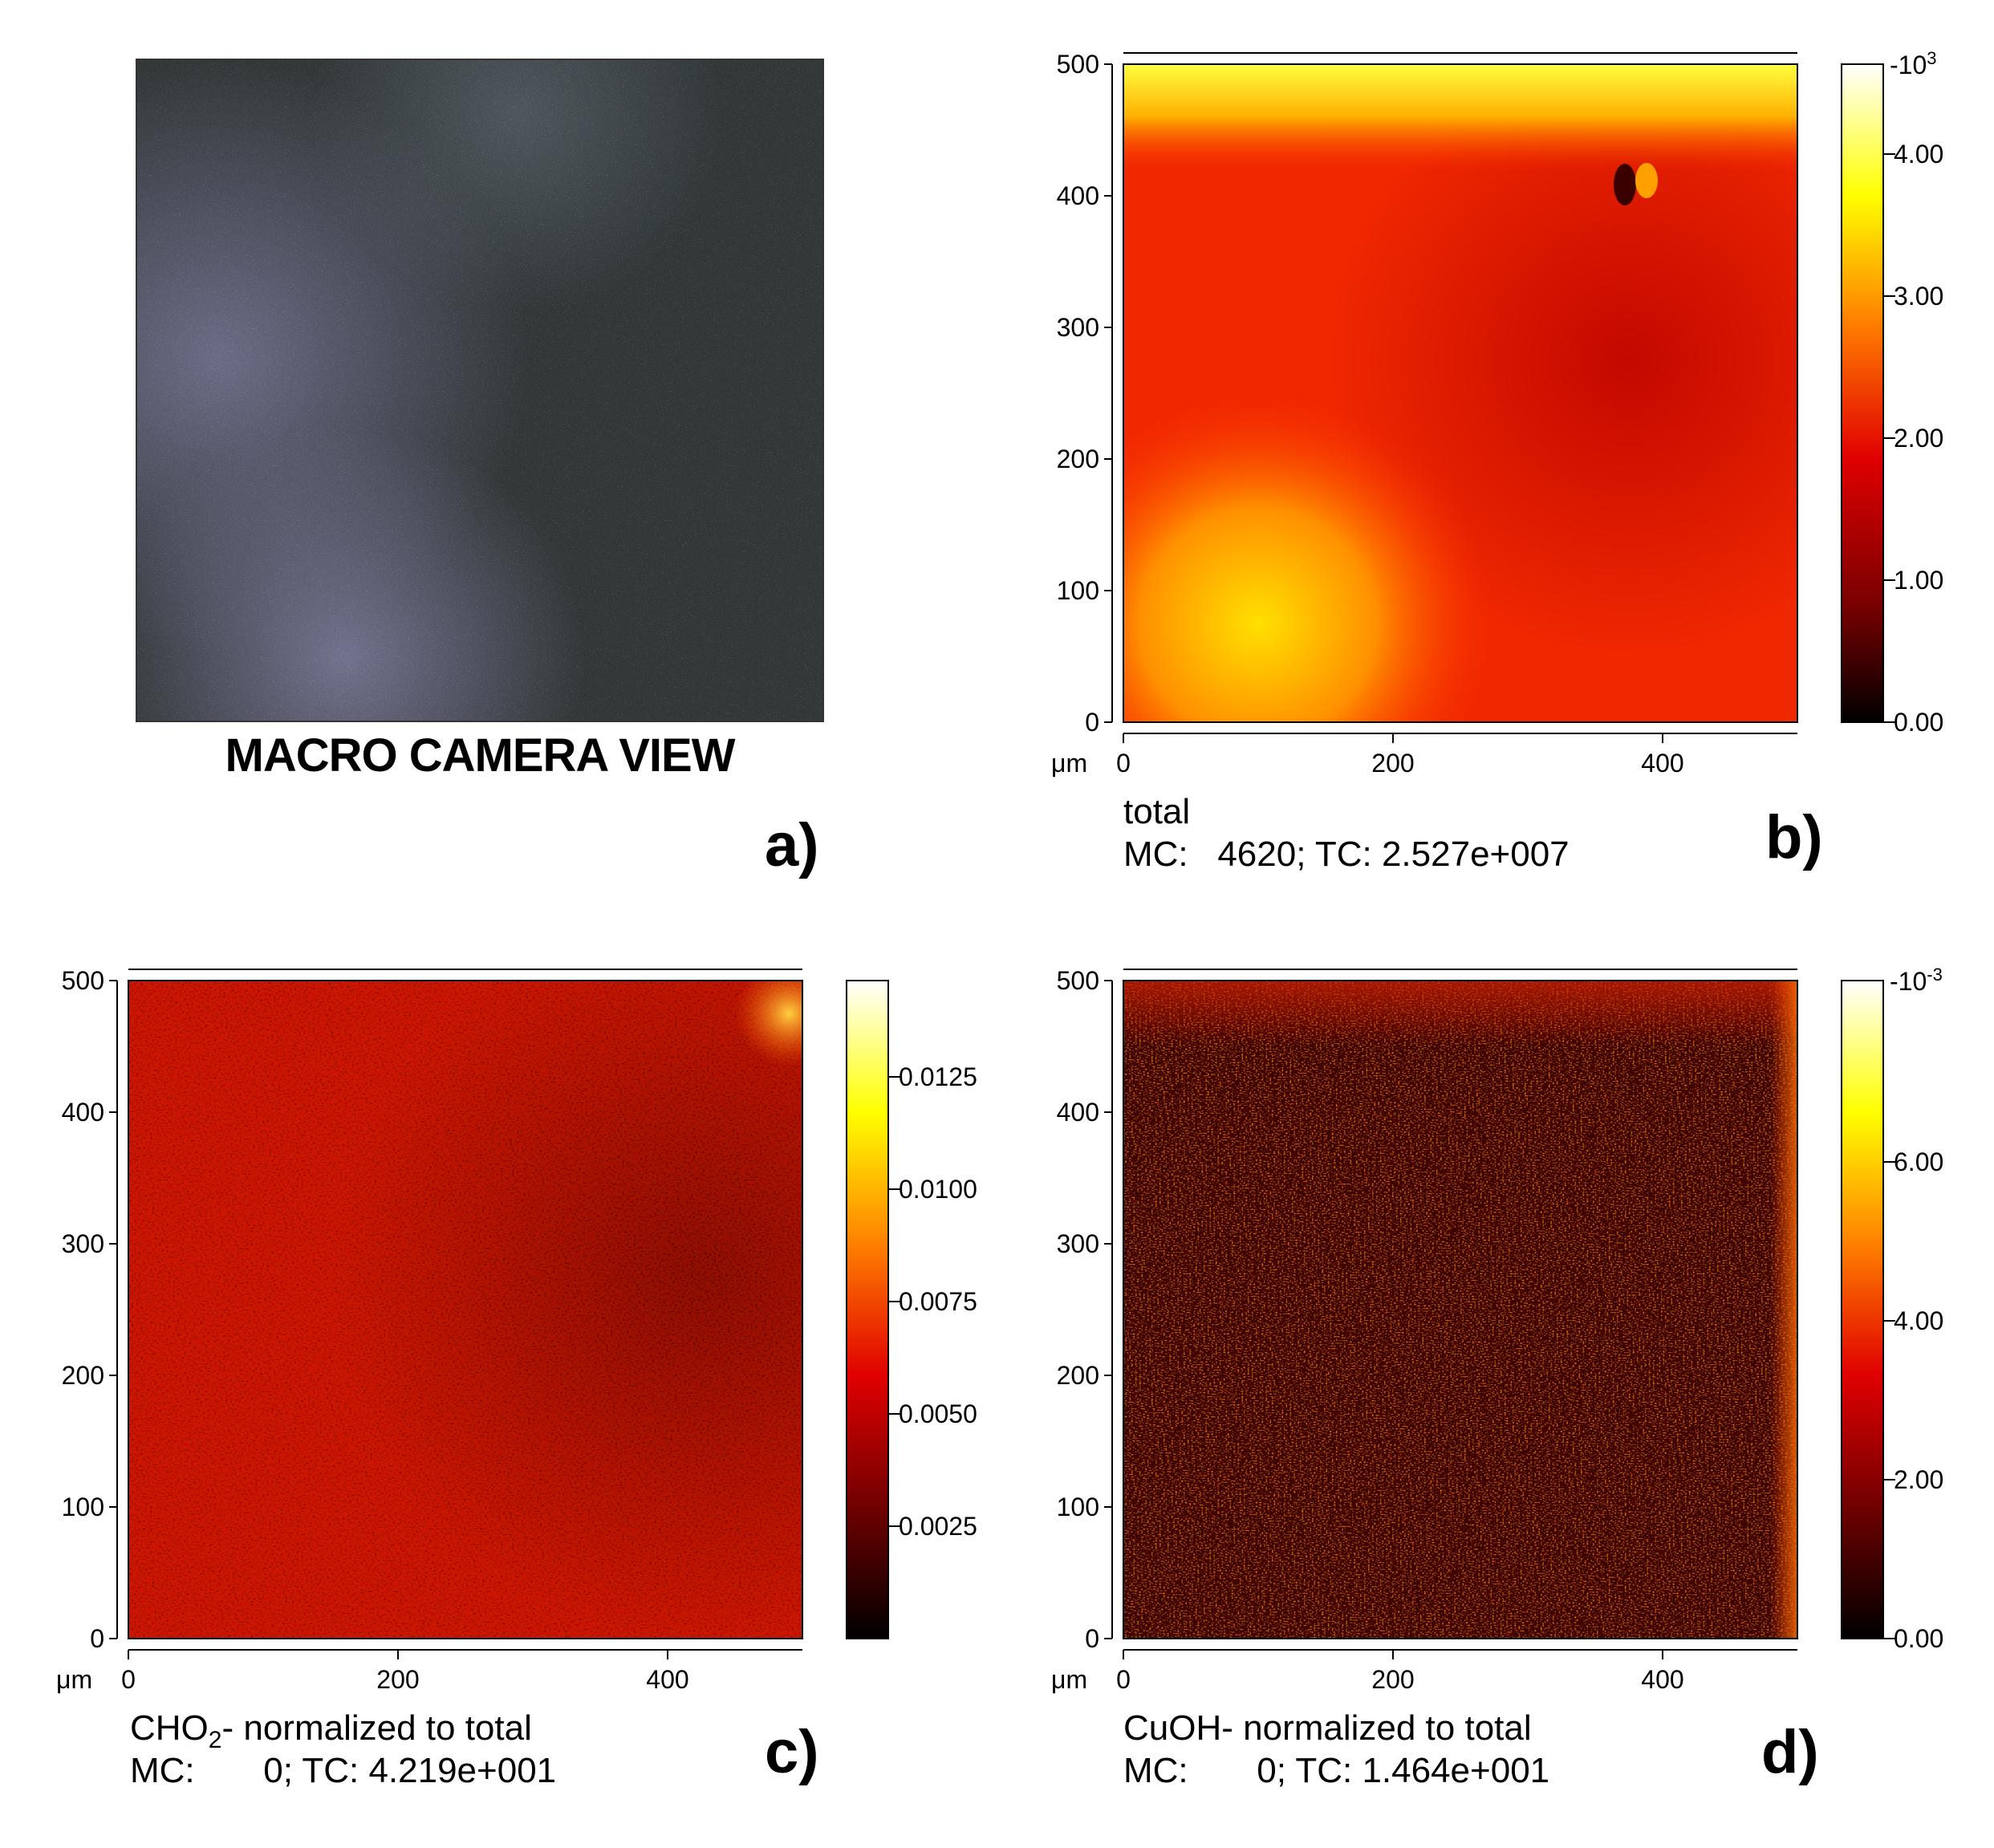 Image resolution: width=1994 pixels, height=1848 pixels. I want to click on panel-c-stats: MC: 0; TC: 4.219e+001, so click(343, 1770).